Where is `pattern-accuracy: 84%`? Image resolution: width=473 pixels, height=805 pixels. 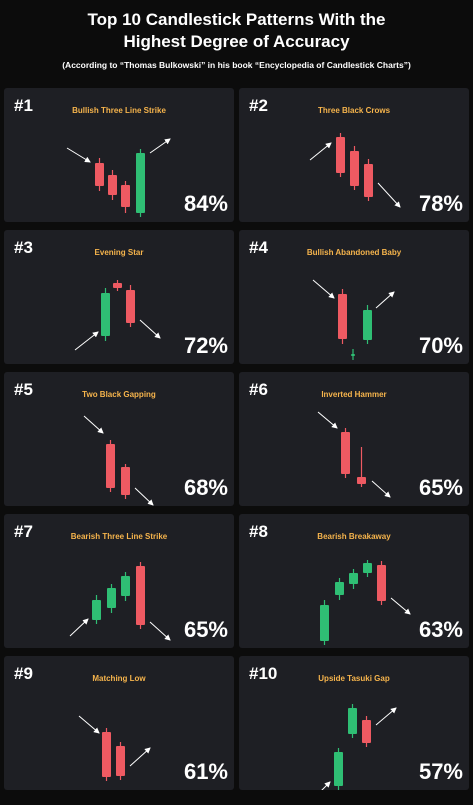 pattern-accuracy: 84% is located at coordinates (205, 203).